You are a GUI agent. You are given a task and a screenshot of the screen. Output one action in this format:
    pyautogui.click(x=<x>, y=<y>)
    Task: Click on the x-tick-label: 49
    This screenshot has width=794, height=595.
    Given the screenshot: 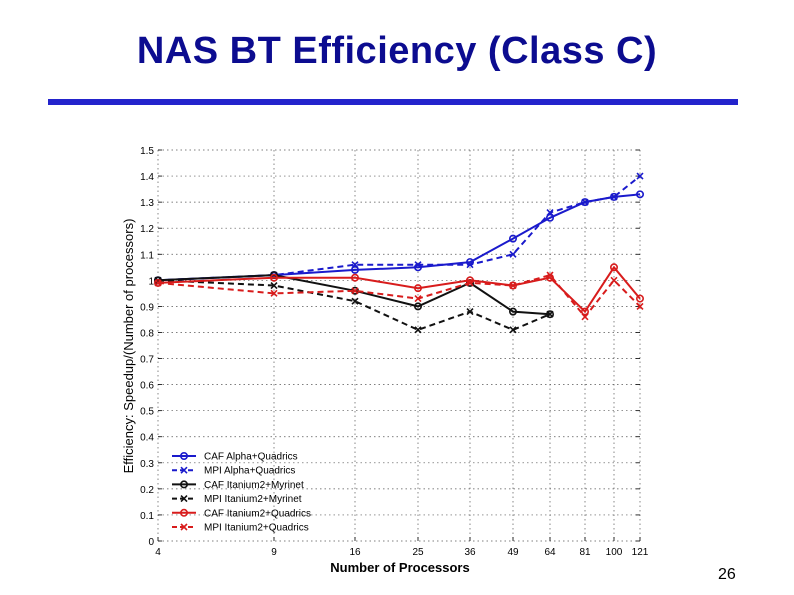 What is the action you would take?
    pyautogui.click(x=513, y=552)
    